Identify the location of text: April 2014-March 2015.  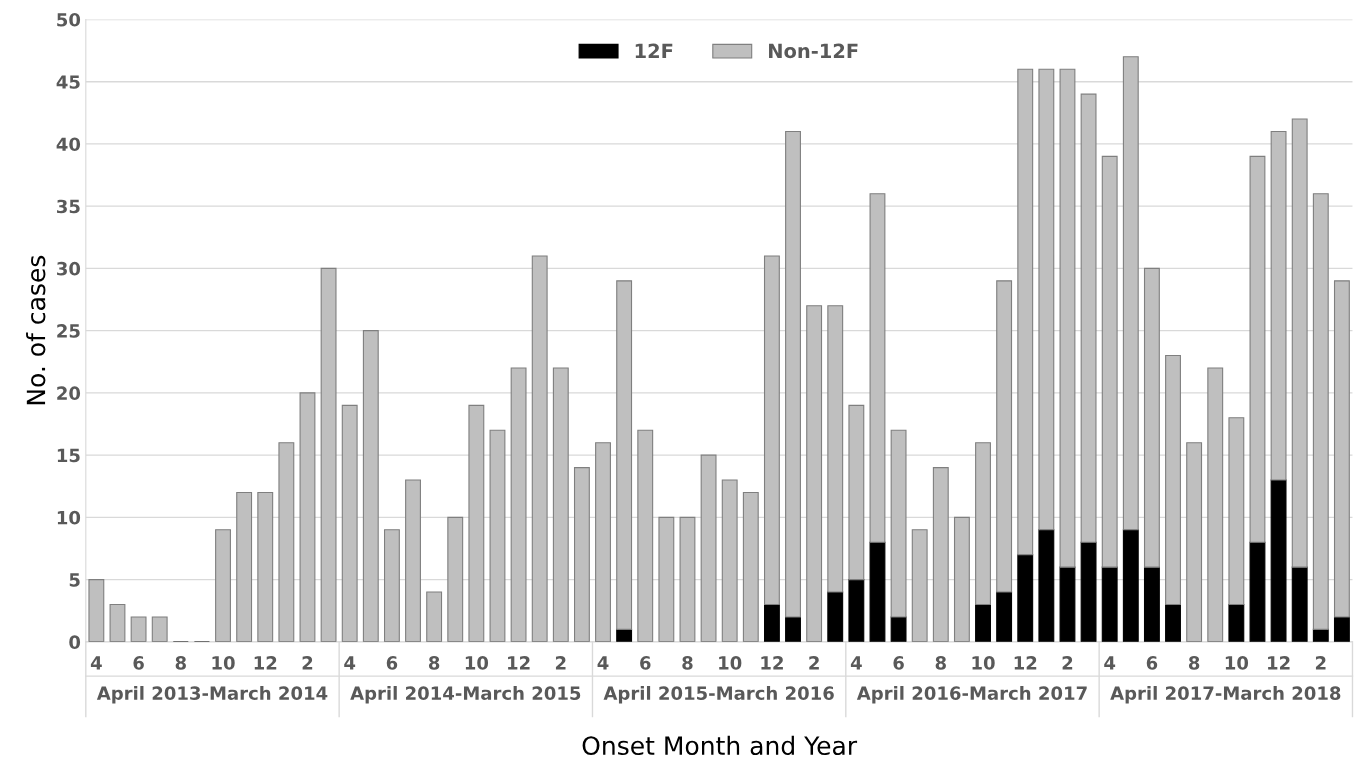
(465, 695).